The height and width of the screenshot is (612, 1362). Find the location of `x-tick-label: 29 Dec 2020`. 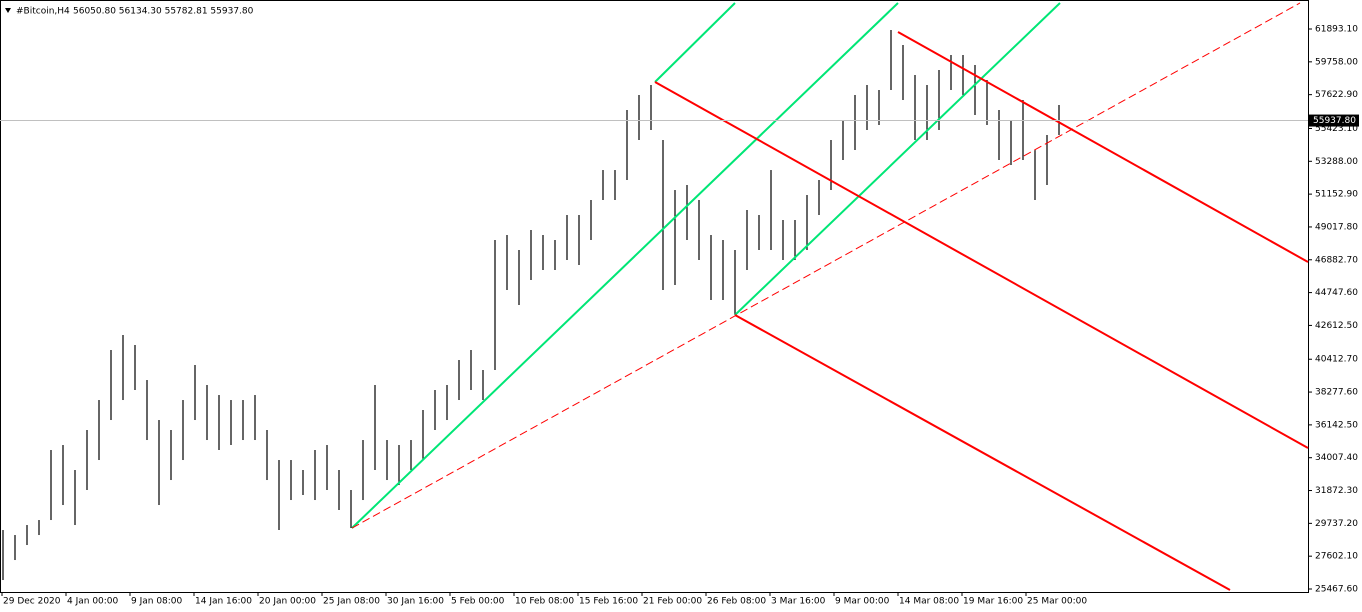

x-tick-label: 29 Dec 2020 is located at coordinates (32, 602).